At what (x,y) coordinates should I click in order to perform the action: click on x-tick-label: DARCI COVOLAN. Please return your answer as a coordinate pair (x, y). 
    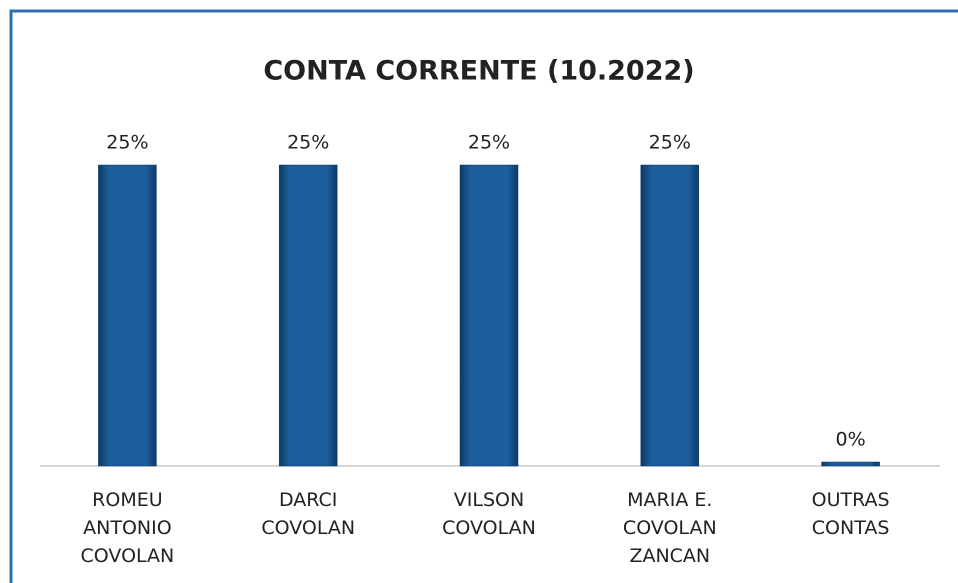
    Looking at the image, I should click on (308, 514).